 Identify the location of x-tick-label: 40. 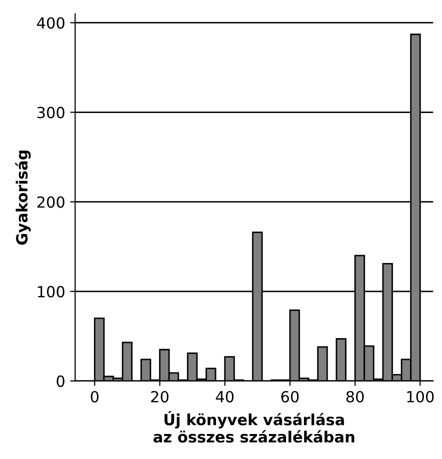
(225, 396).